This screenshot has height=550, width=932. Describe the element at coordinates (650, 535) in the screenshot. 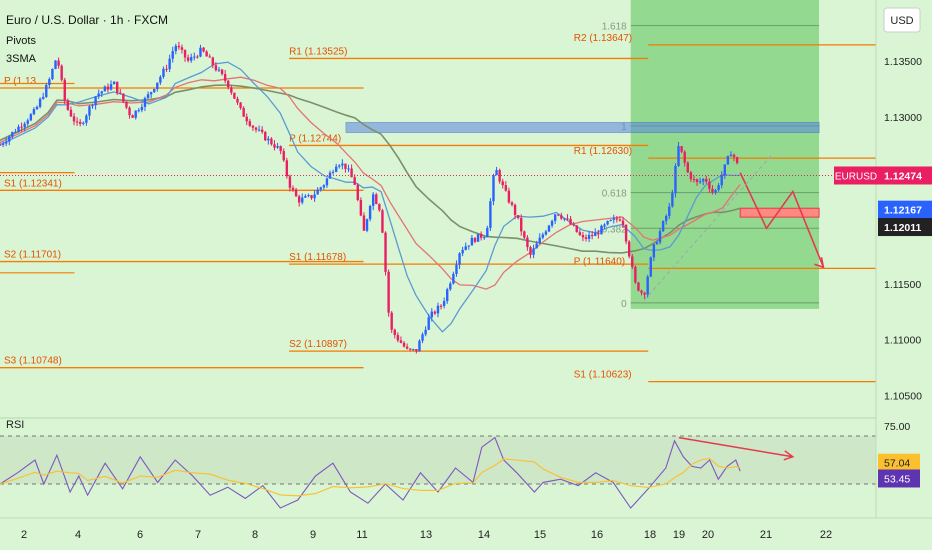

I see `time-tick-label: 18` at that location.